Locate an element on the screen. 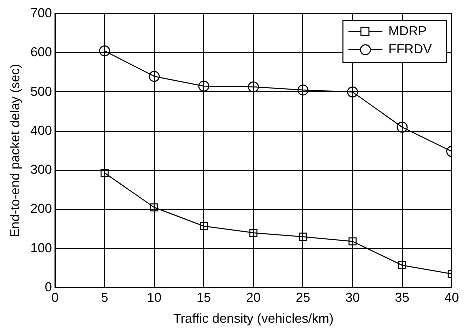  x-tick-label: 30 is located at coordinates (353, 298).